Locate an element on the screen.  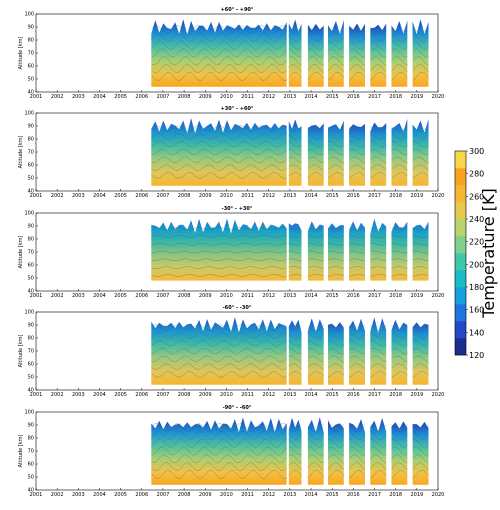
y-tick-label: 50 is located at coordinates (31, 279).